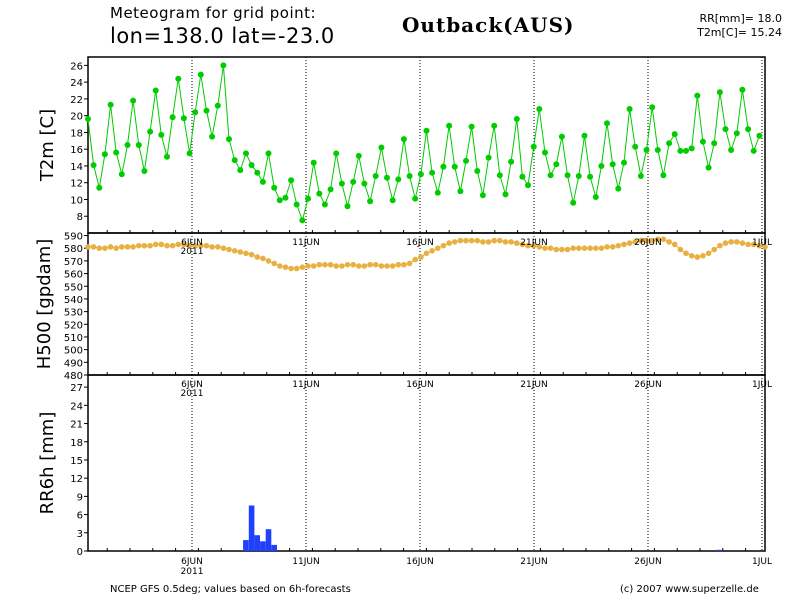  I want to click on y-tick-label: 24, so click(76, 406).